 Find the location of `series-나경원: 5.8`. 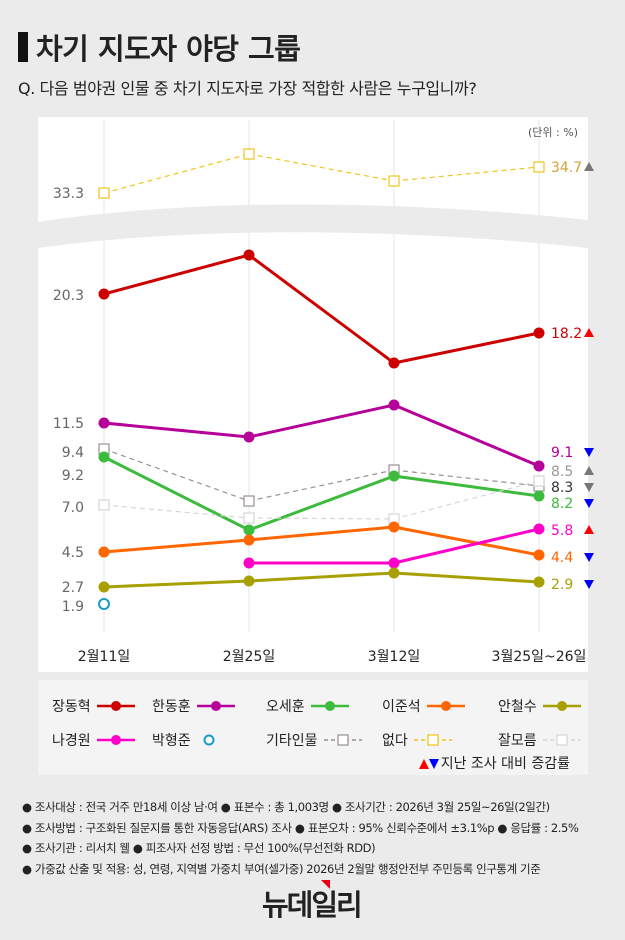

series-나경원: 5.8 is located at coordinates (418, 546).